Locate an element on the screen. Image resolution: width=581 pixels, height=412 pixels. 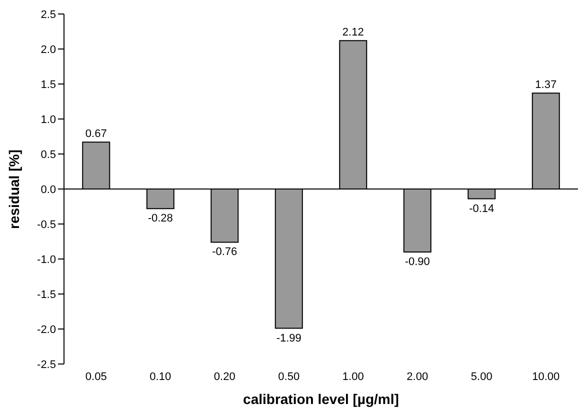
data-label: -1.99 is located at coordinates (289, 338).